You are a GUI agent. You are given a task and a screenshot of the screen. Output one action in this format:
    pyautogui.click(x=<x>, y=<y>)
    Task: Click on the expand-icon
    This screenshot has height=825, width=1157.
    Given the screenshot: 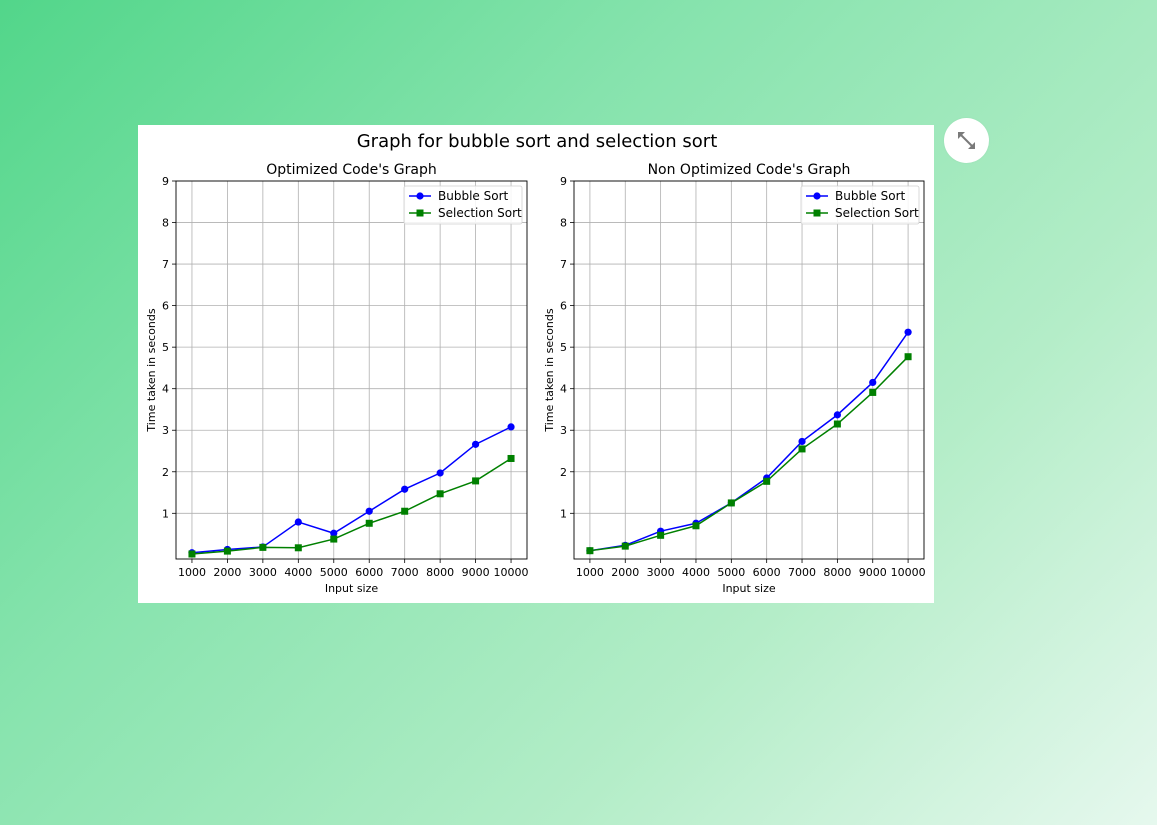 What is the action you would take?
    pyautogui.click(x=966, y=140)
    